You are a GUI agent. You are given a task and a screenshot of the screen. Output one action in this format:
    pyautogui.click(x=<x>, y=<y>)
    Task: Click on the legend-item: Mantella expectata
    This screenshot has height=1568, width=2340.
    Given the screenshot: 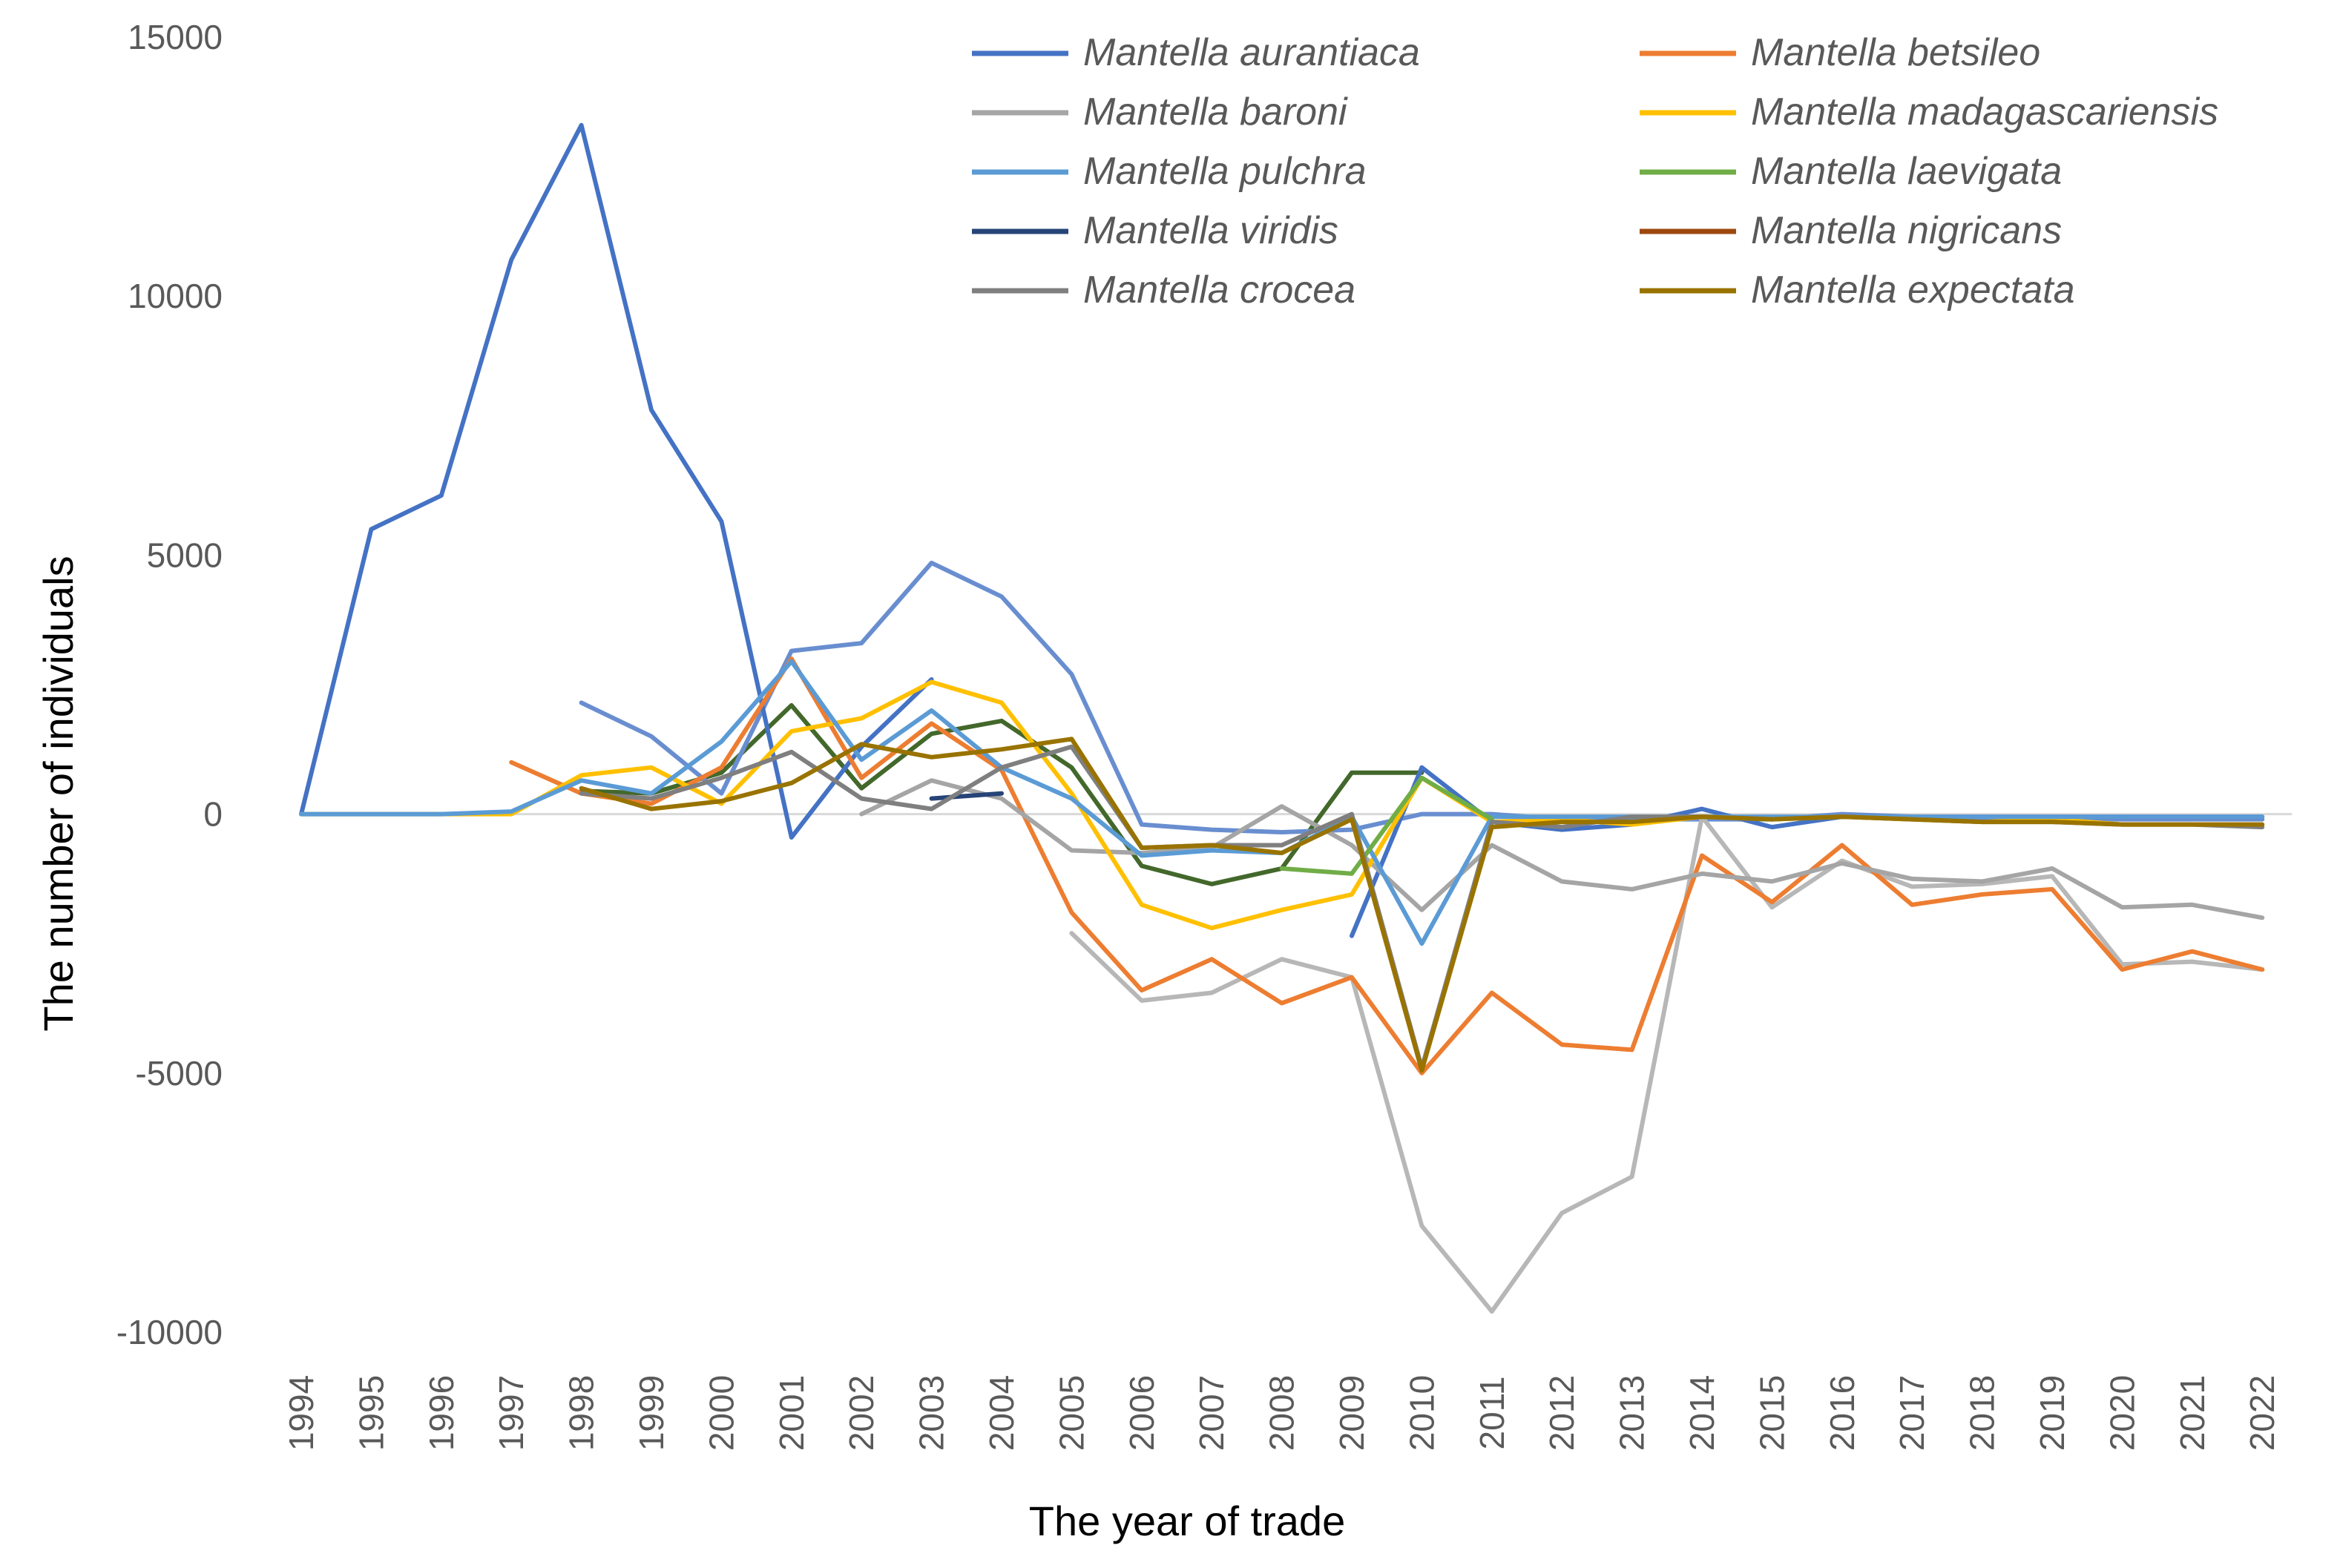 What is the action you would take?
    pyautogui.click(x=1857, y=290)
    